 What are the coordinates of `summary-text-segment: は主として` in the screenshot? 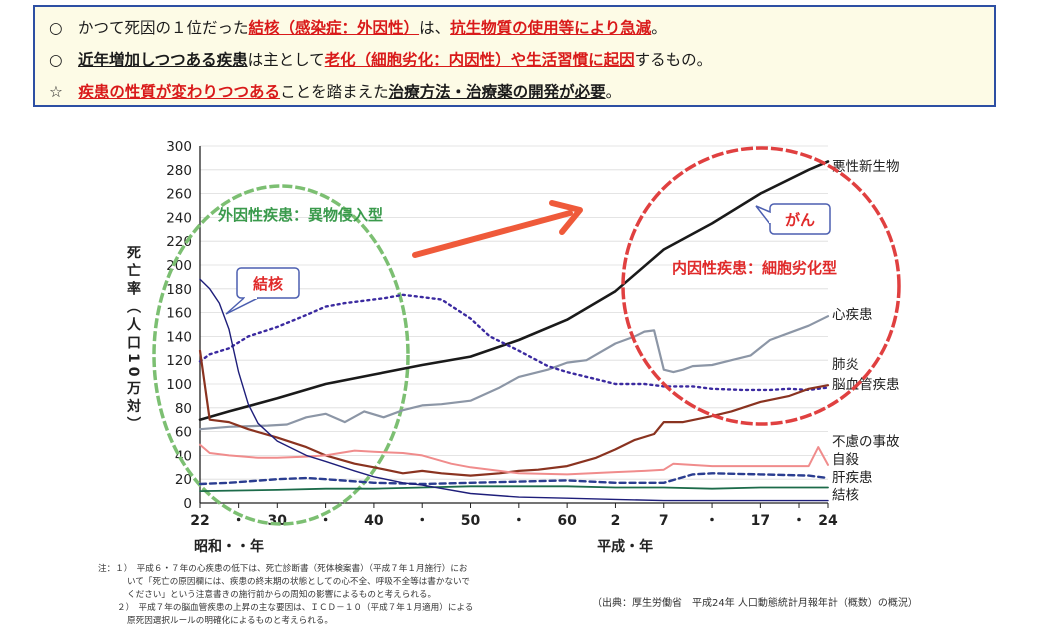 It's located at (286, 60).